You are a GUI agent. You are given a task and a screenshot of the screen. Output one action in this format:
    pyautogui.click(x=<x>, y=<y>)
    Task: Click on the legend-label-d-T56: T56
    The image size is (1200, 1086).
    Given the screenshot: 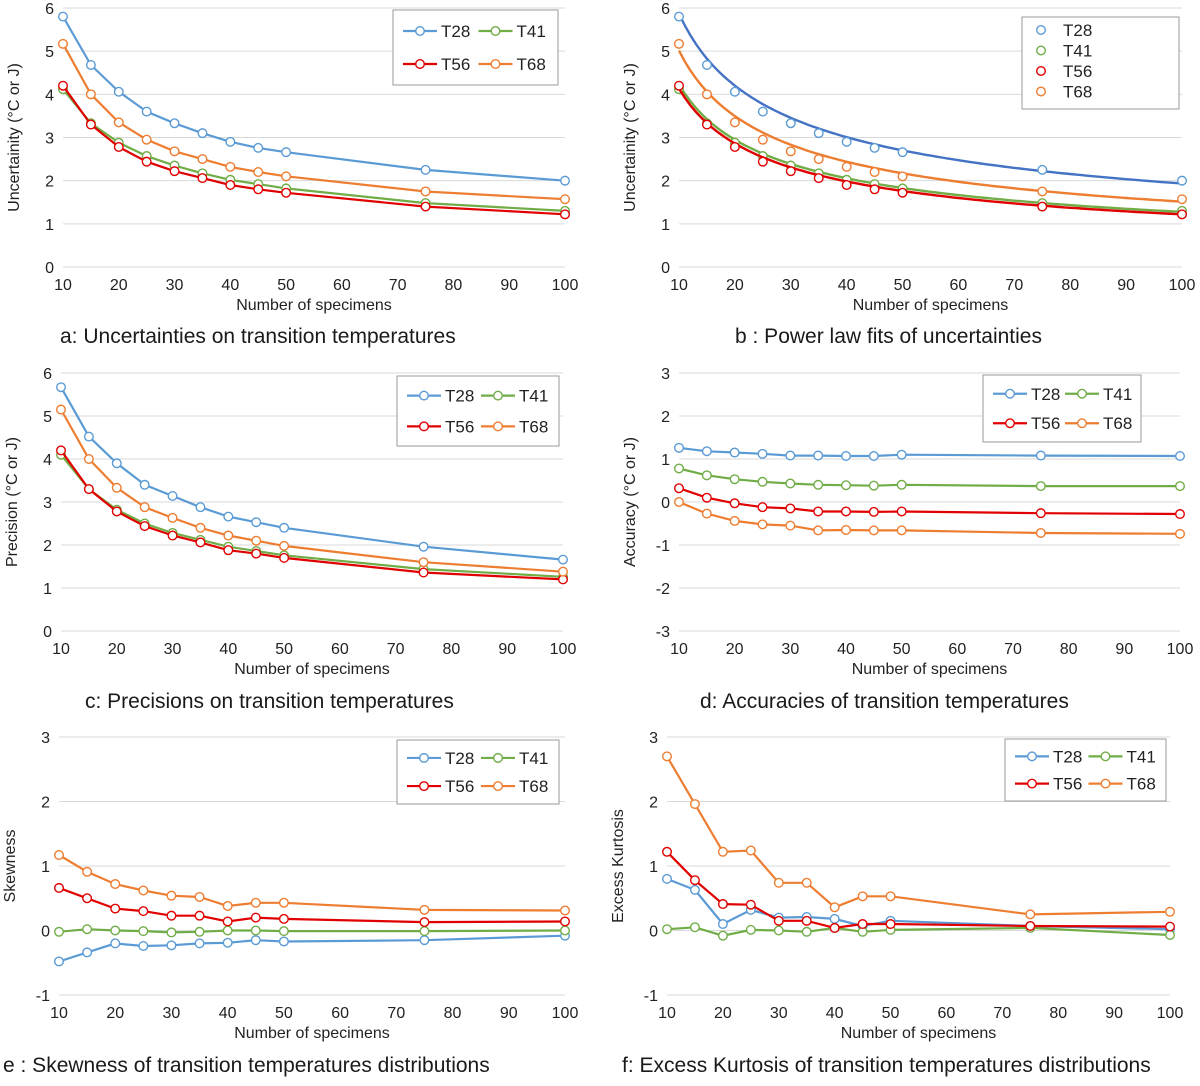 What is the action you would take?
    pyautogui.click(x=1045, y=423)
    